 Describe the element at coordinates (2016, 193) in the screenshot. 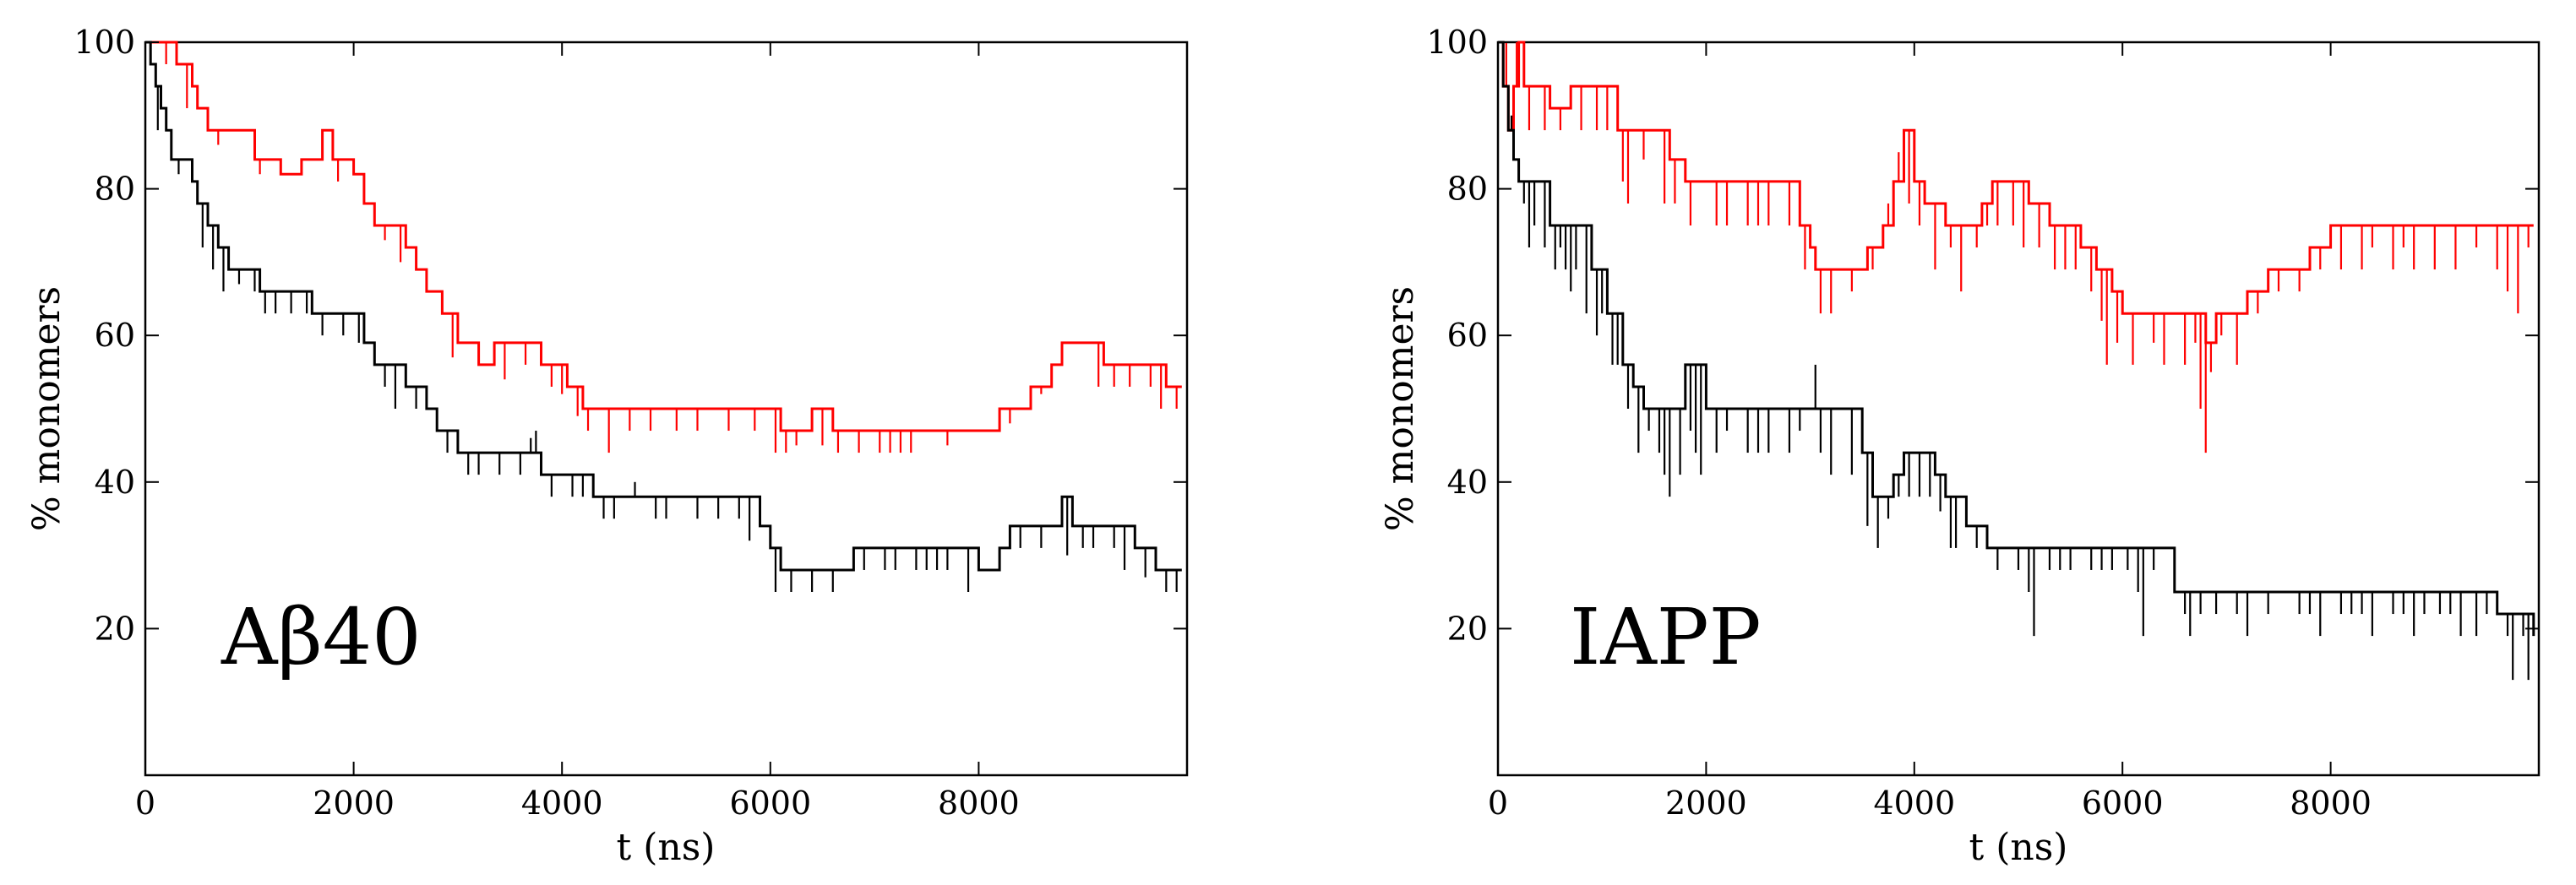

I see `series-line-red` at that location.